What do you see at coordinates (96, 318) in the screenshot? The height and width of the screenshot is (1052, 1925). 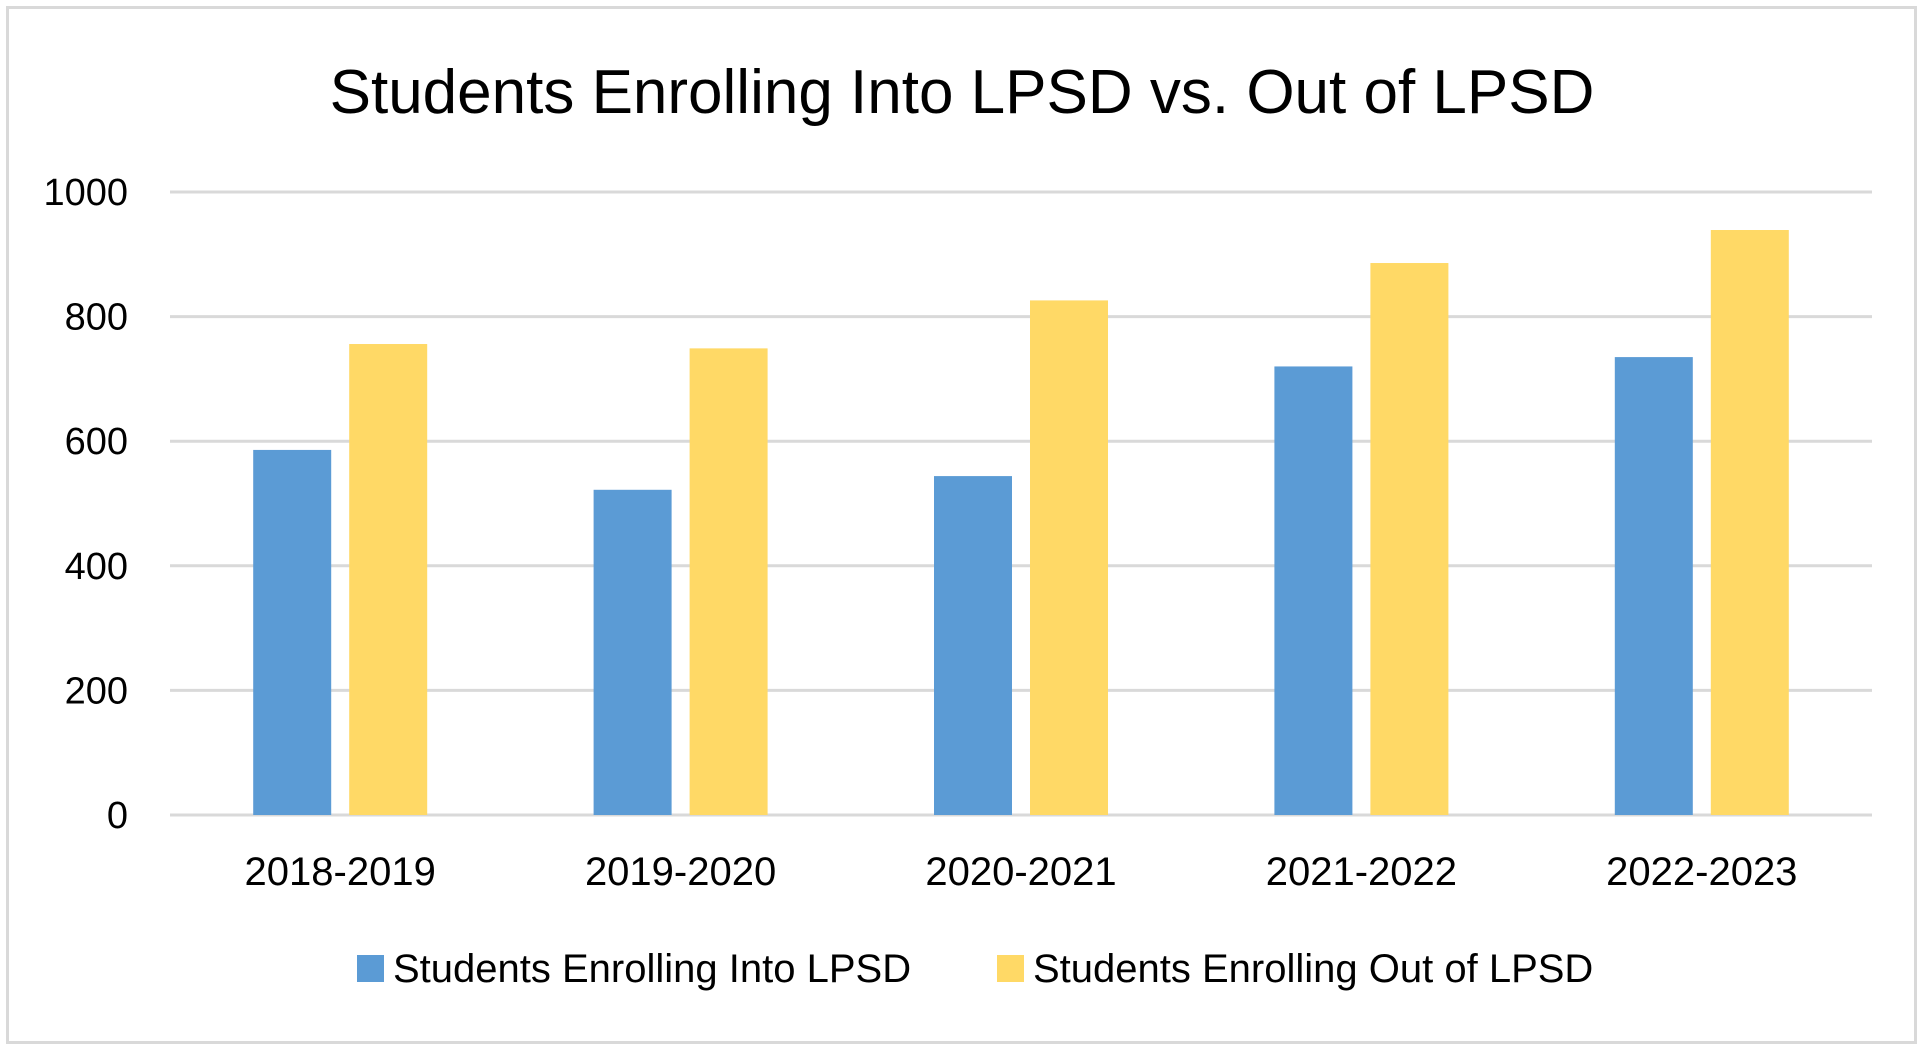 I see `y-tick-label: 800` at bounding box center [96, 318].